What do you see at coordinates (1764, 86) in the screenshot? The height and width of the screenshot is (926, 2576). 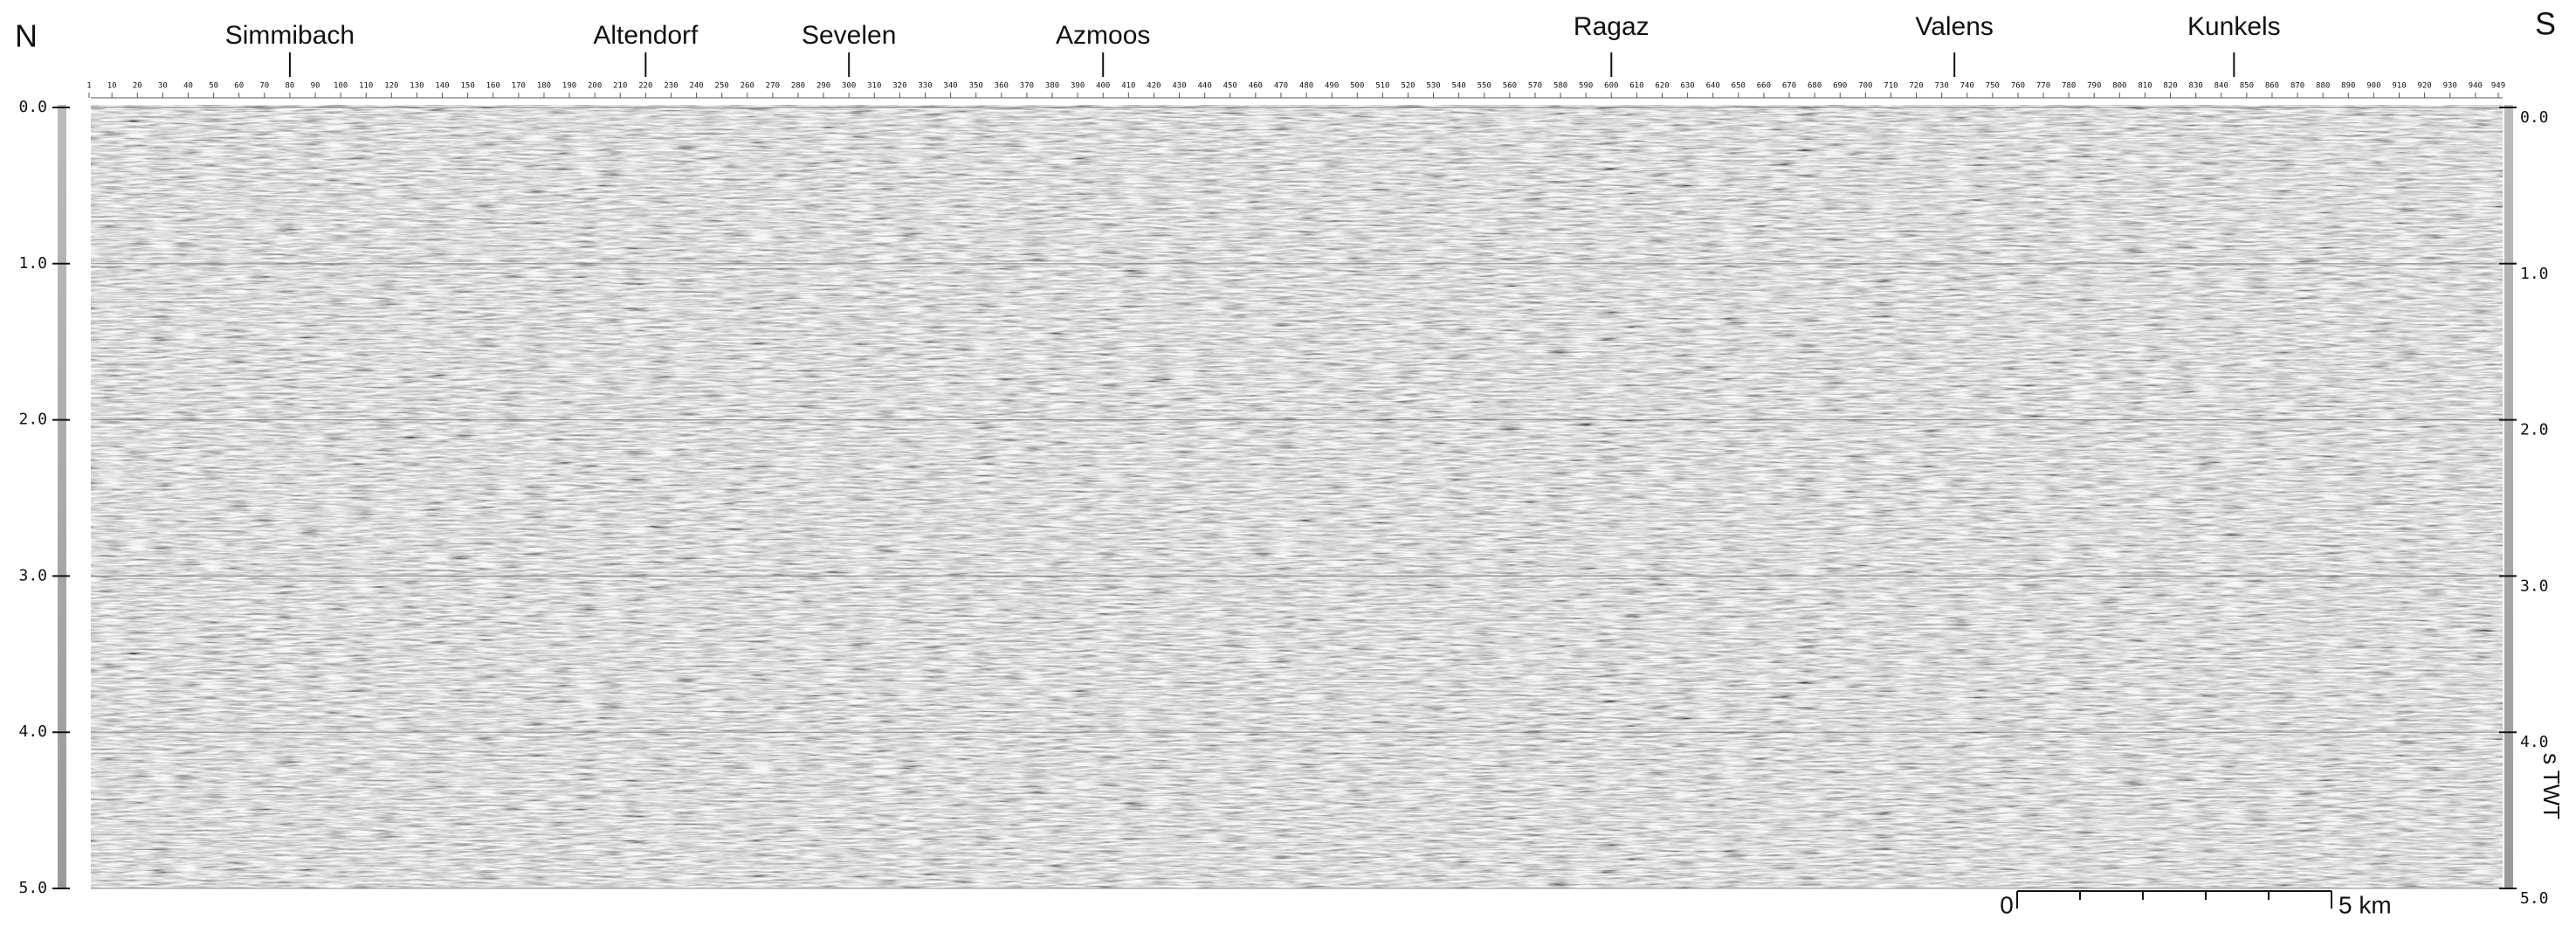 I see `shotpoint-label: 660` at bounding box center [1764, 86].